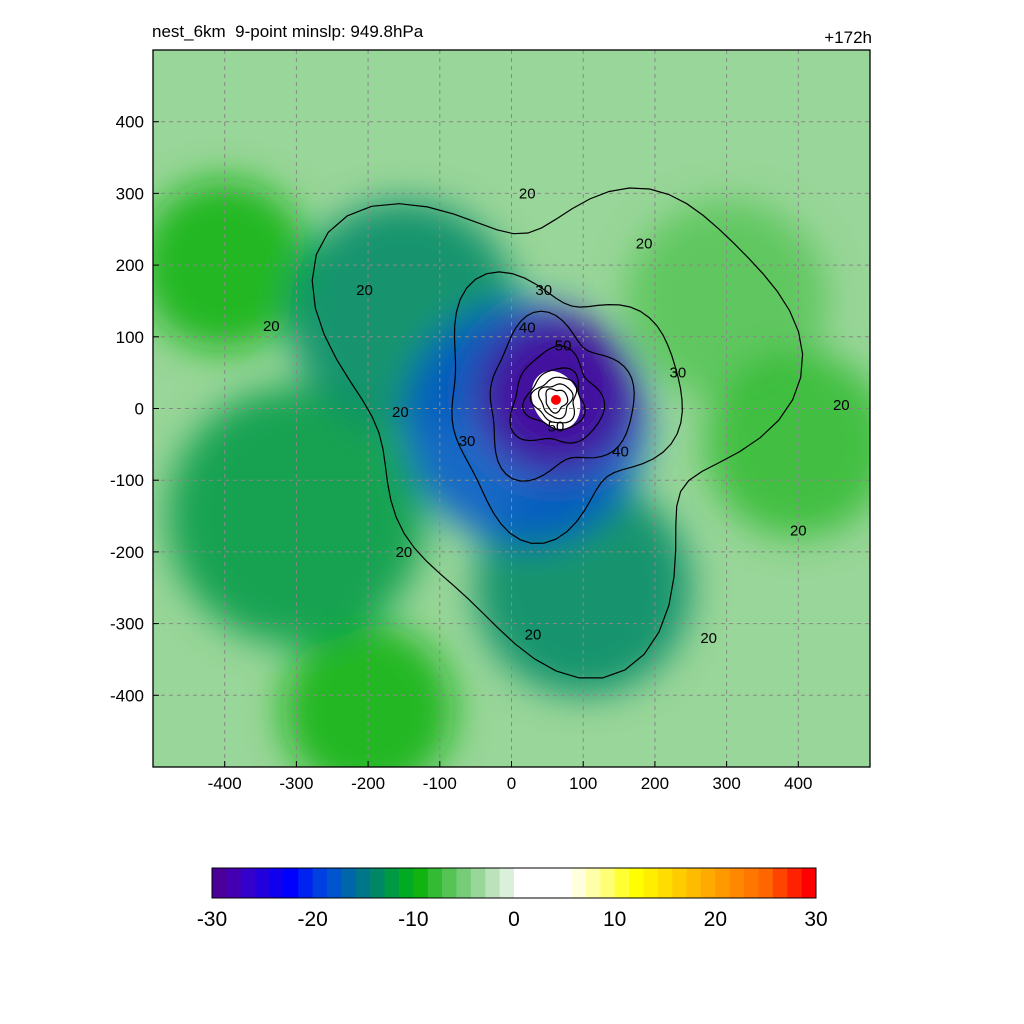  I want to click on contour-label-12: 30, so click(467, 441).